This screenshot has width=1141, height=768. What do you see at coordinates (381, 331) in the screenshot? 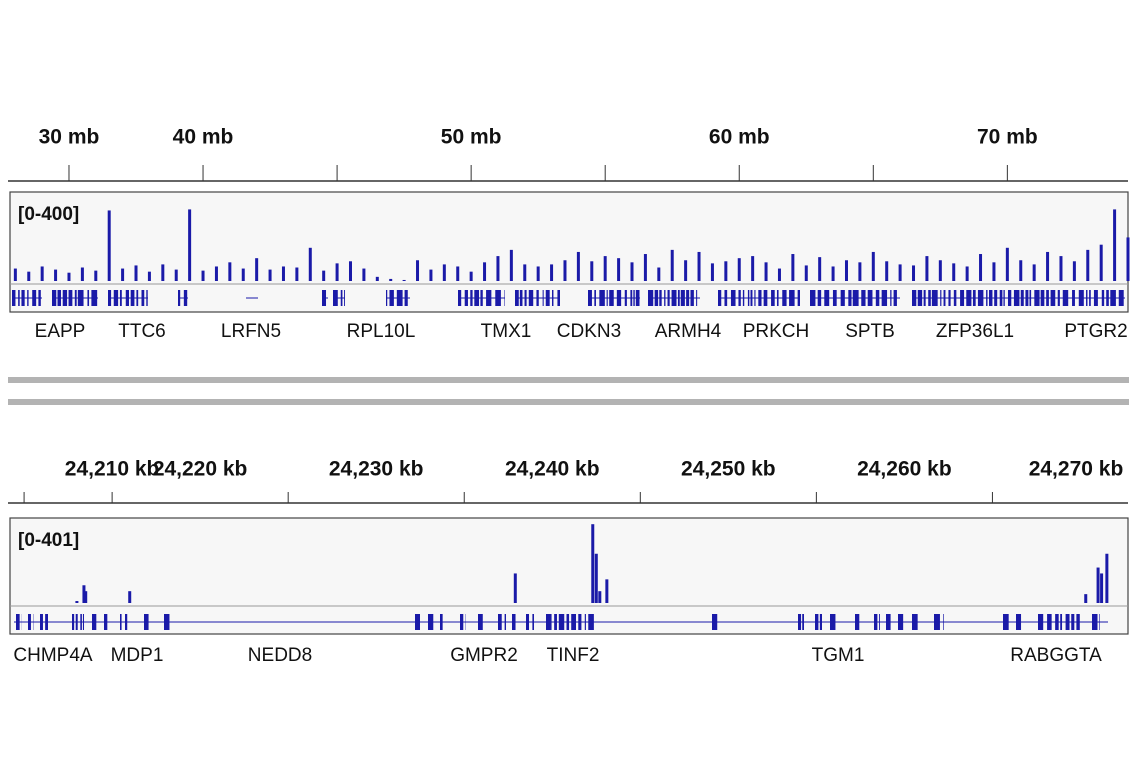
I see `gene-label: RPL10L` at bounding box center [381, 331].